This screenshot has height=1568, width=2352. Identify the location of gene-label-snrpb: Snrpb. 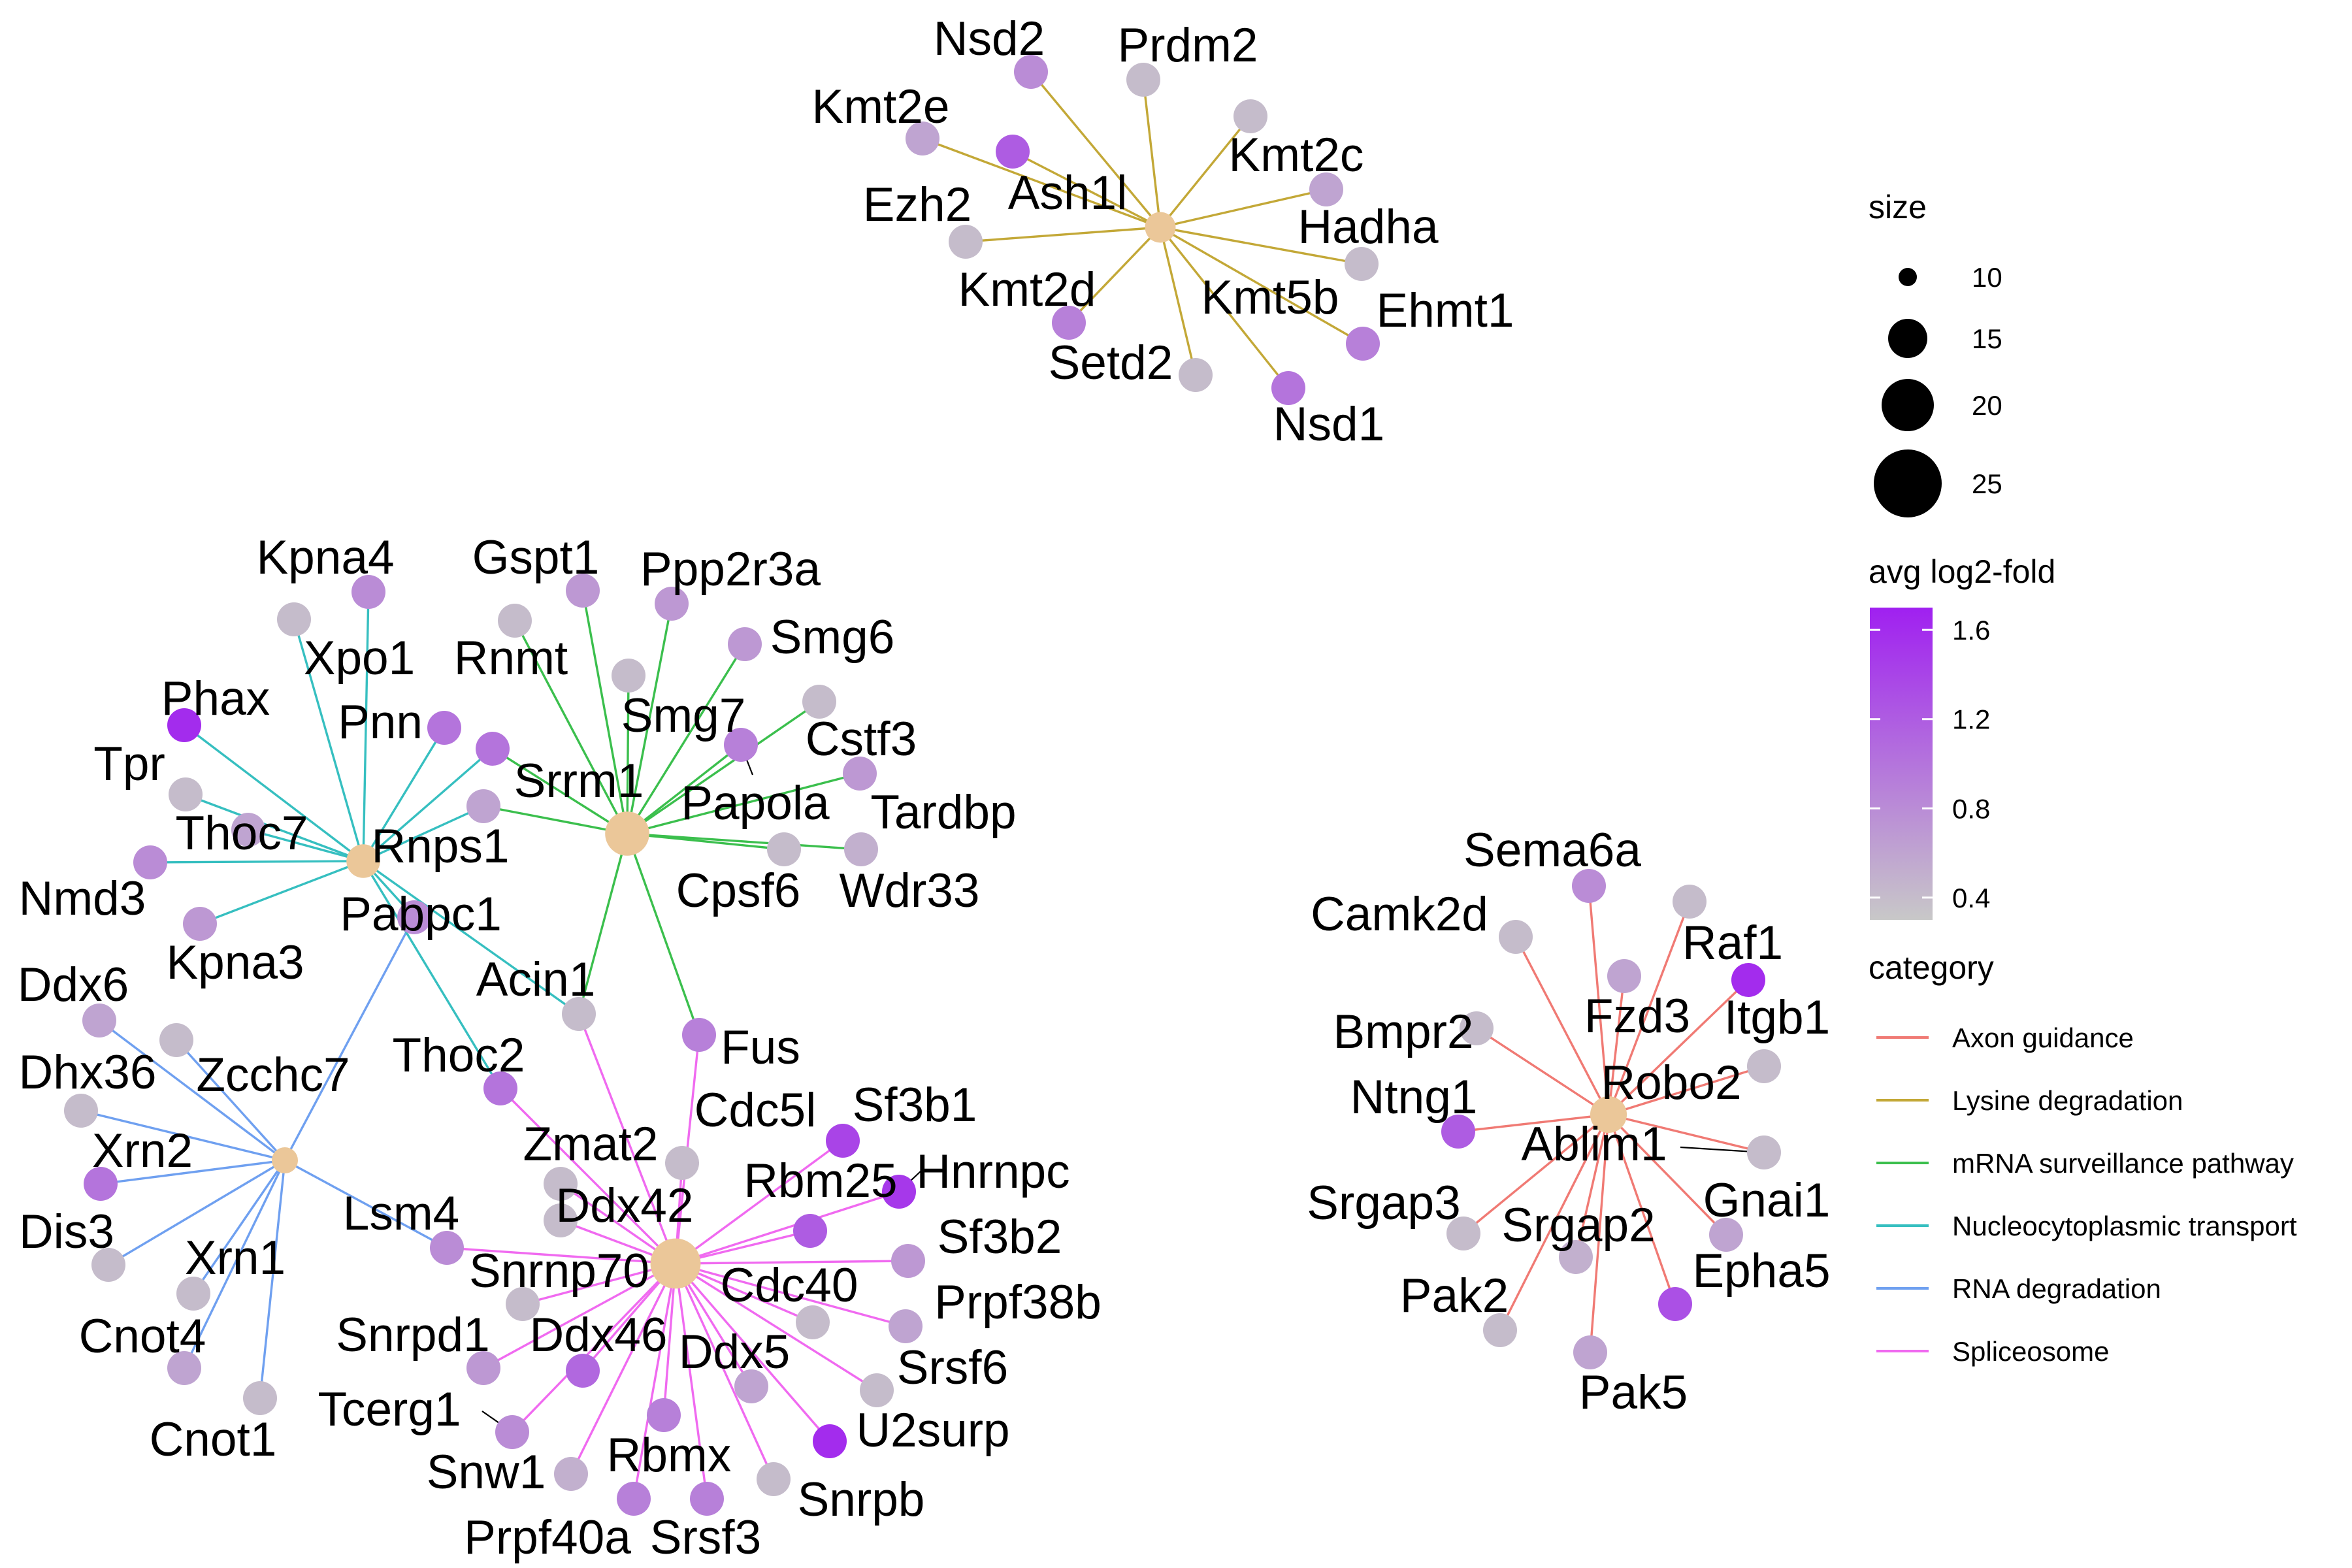
(861, 1499).